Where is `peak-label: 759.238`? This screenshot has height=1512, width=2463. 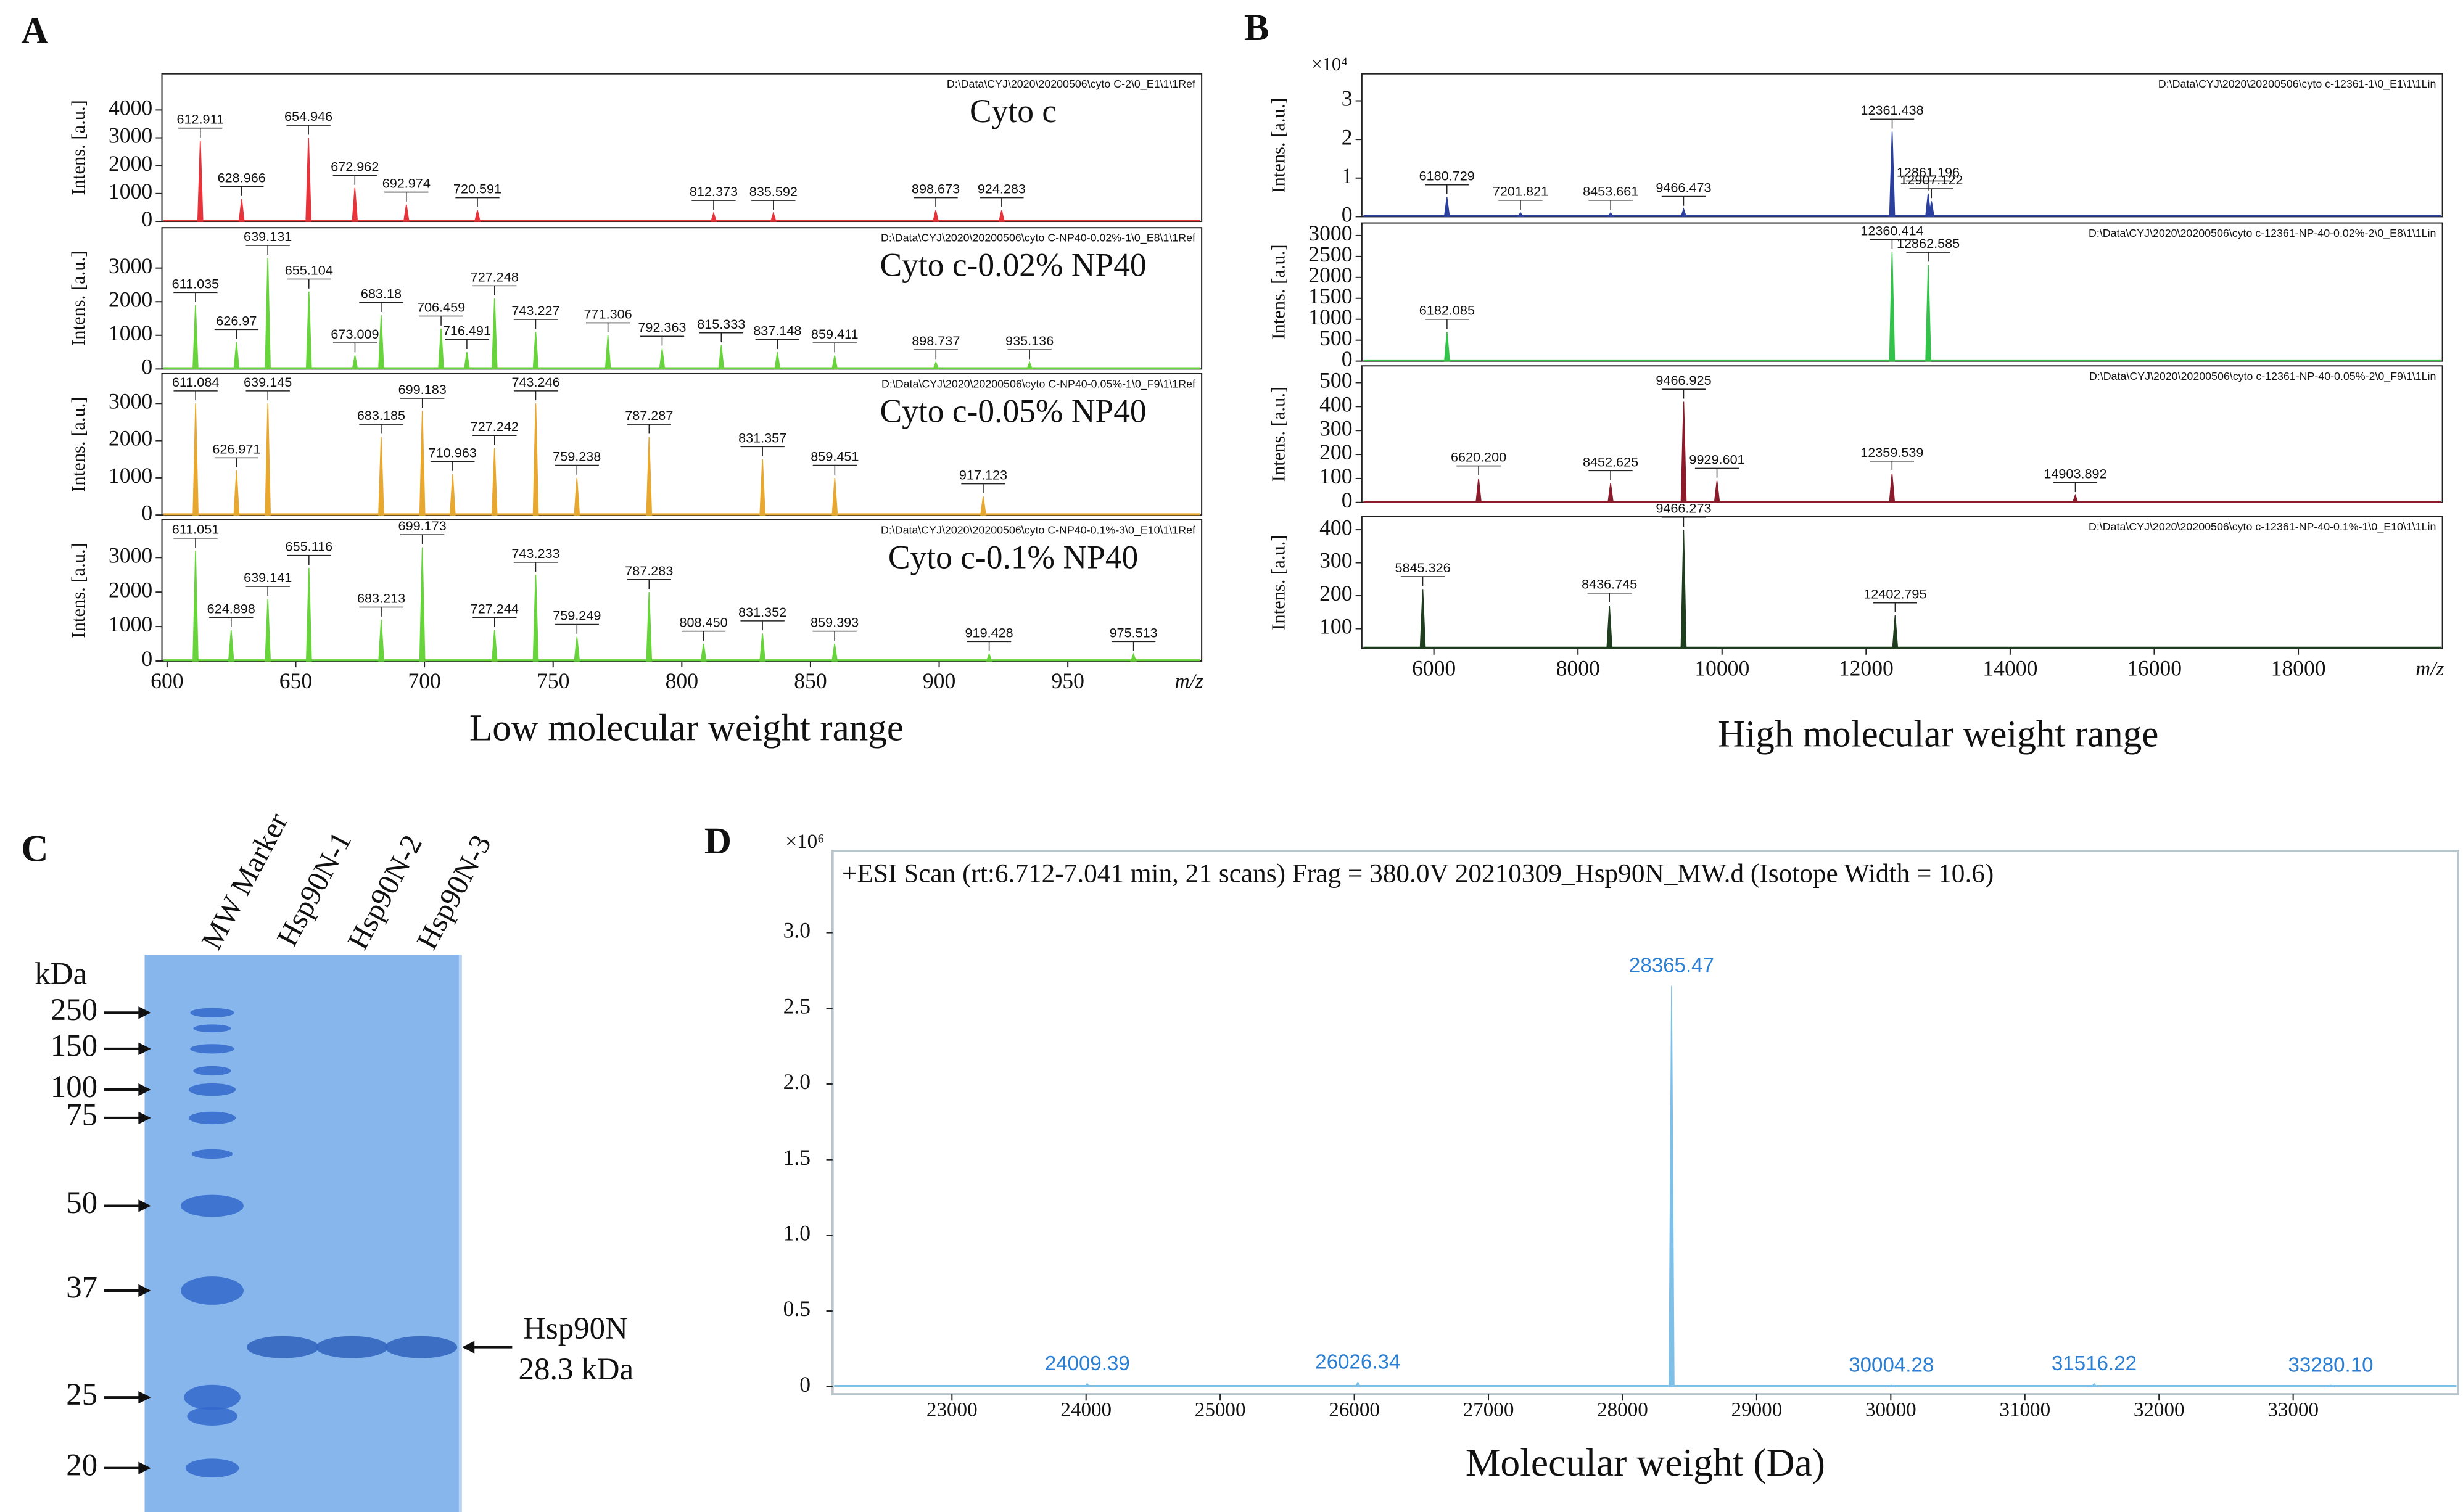 peak-label: 759.238 is located at coordinates (577, 456).